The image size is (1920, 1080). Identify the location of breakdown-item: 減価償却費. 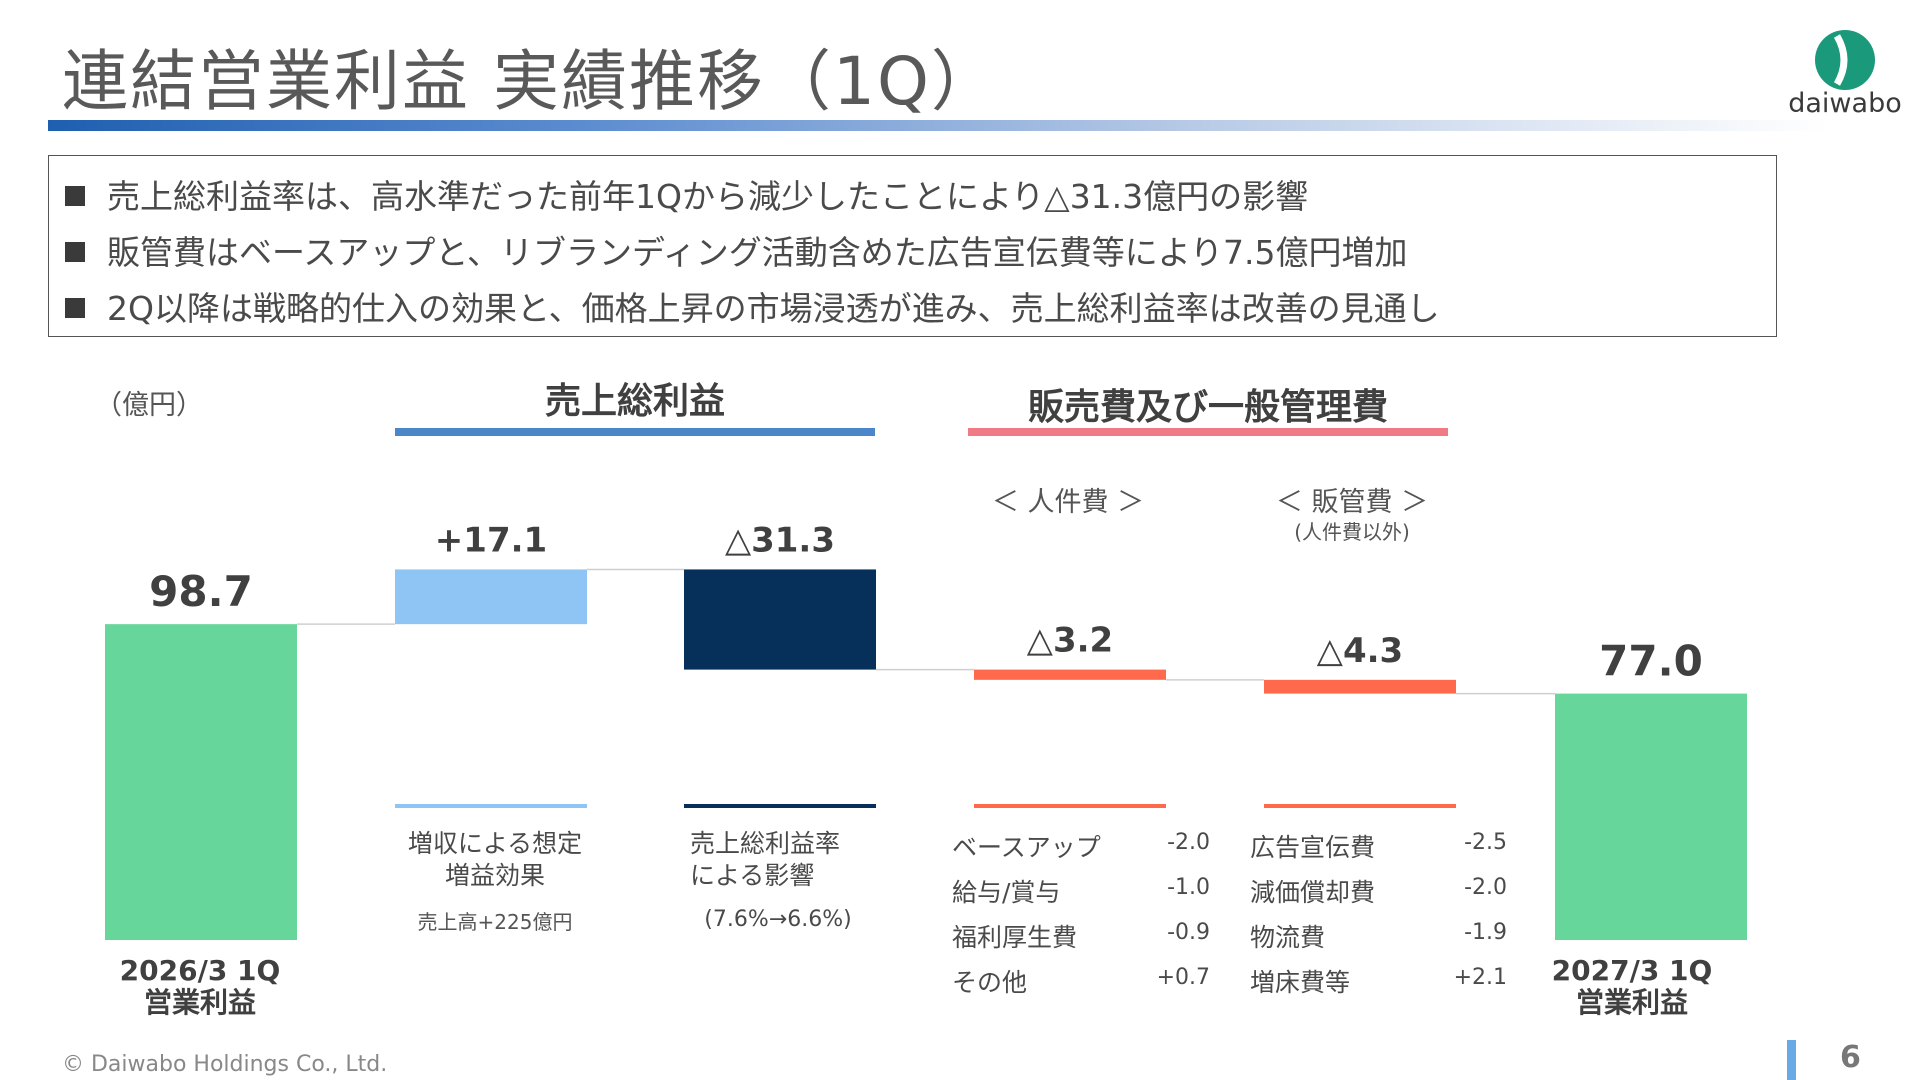
(1313, 892).